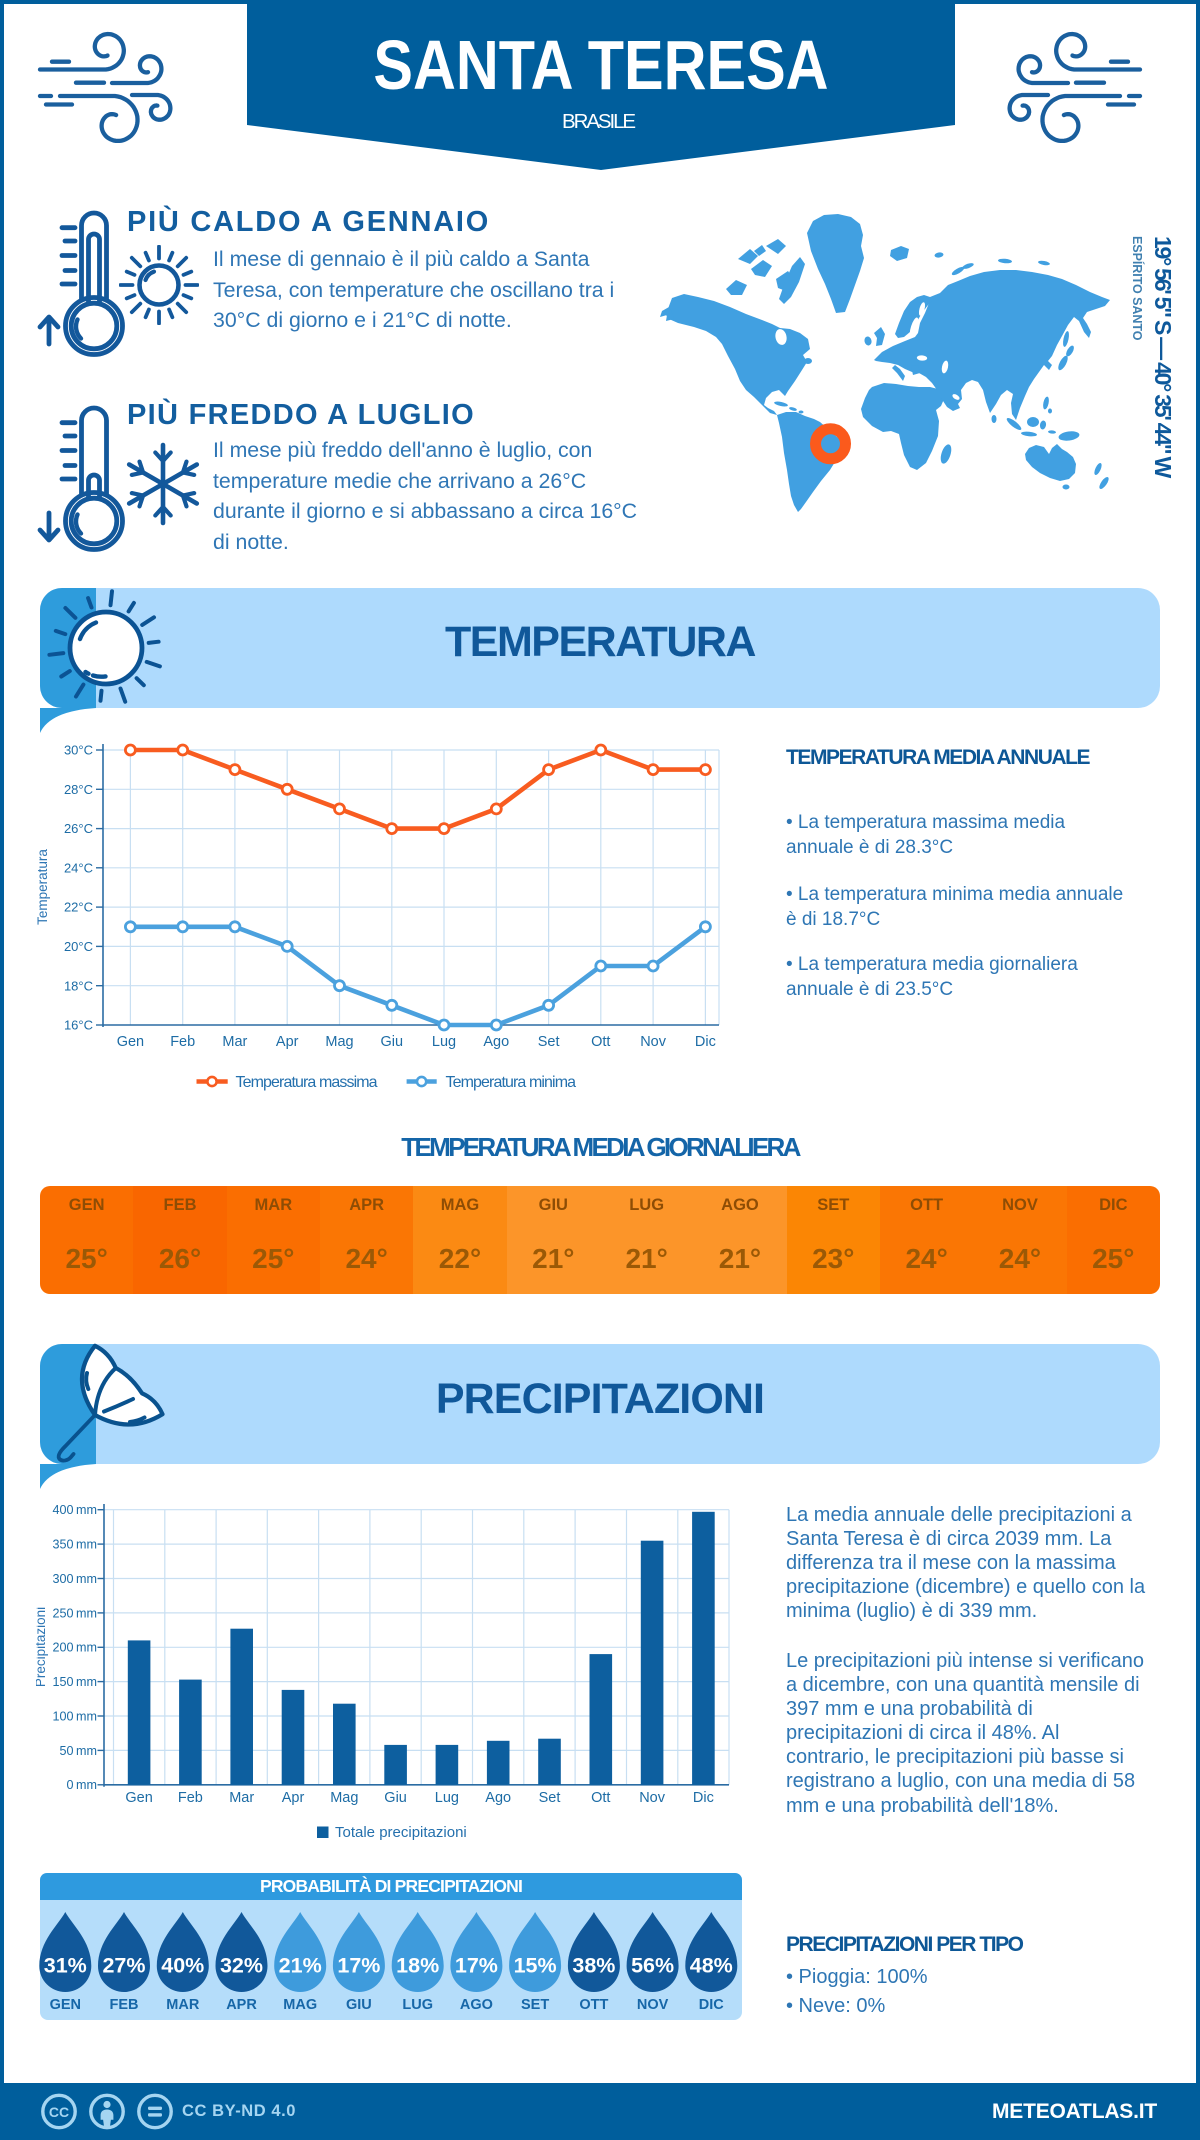 Image resolution: width=1200 pixels, height=2140 pixels. Describe the element at coordinates (42, 1647) in the screenshot. I see `svg-text: Precipitazioni` at that location.